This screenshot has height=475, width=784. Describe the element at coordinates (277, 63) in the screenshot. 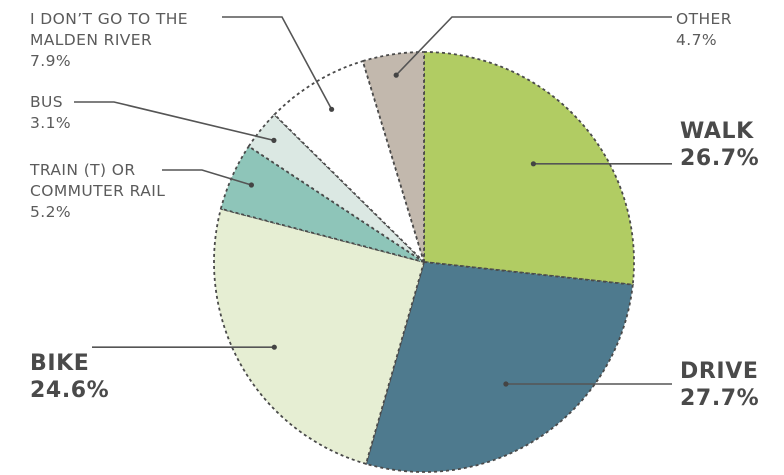

I see `leader-dont-go` at that location.